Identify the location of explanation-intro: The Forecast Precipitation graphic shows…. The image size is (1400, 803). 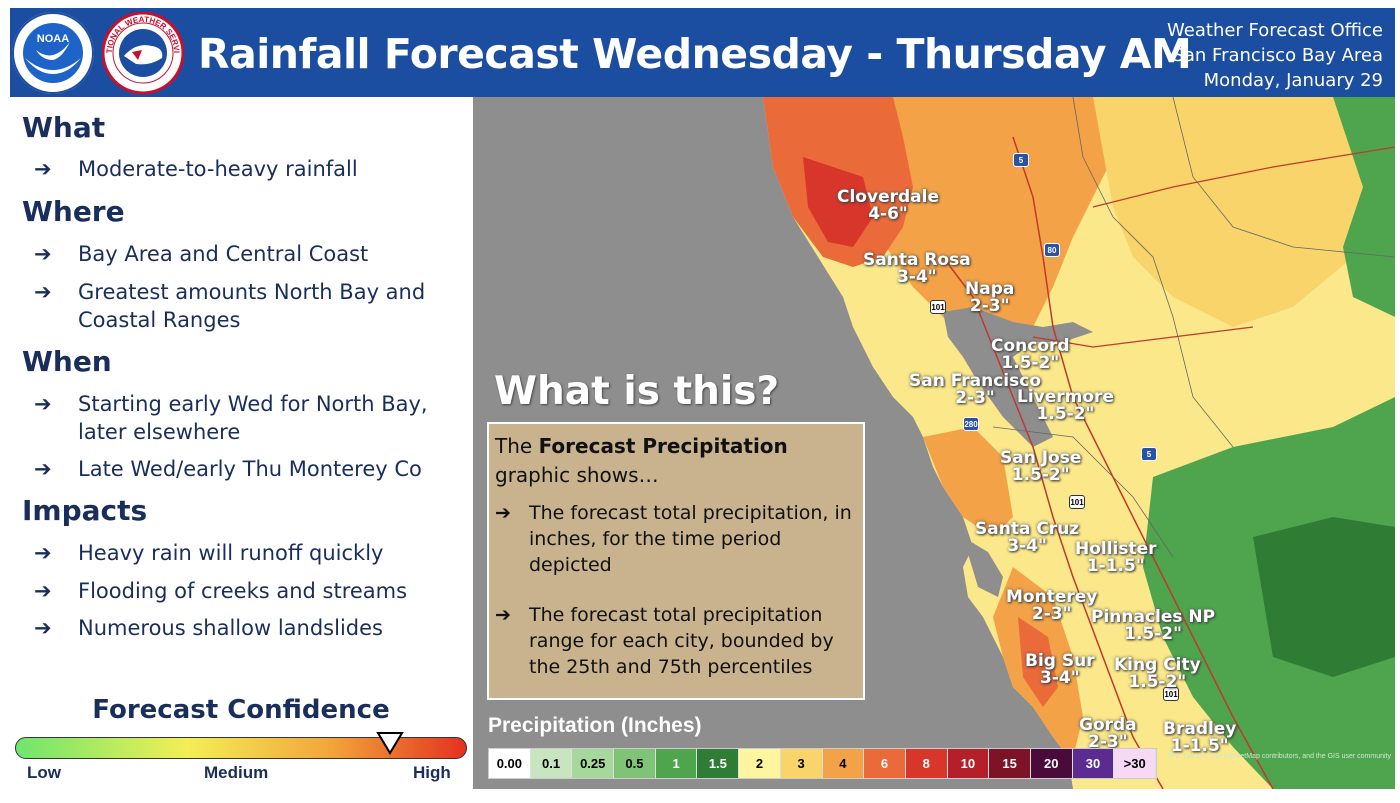
(676, 461).